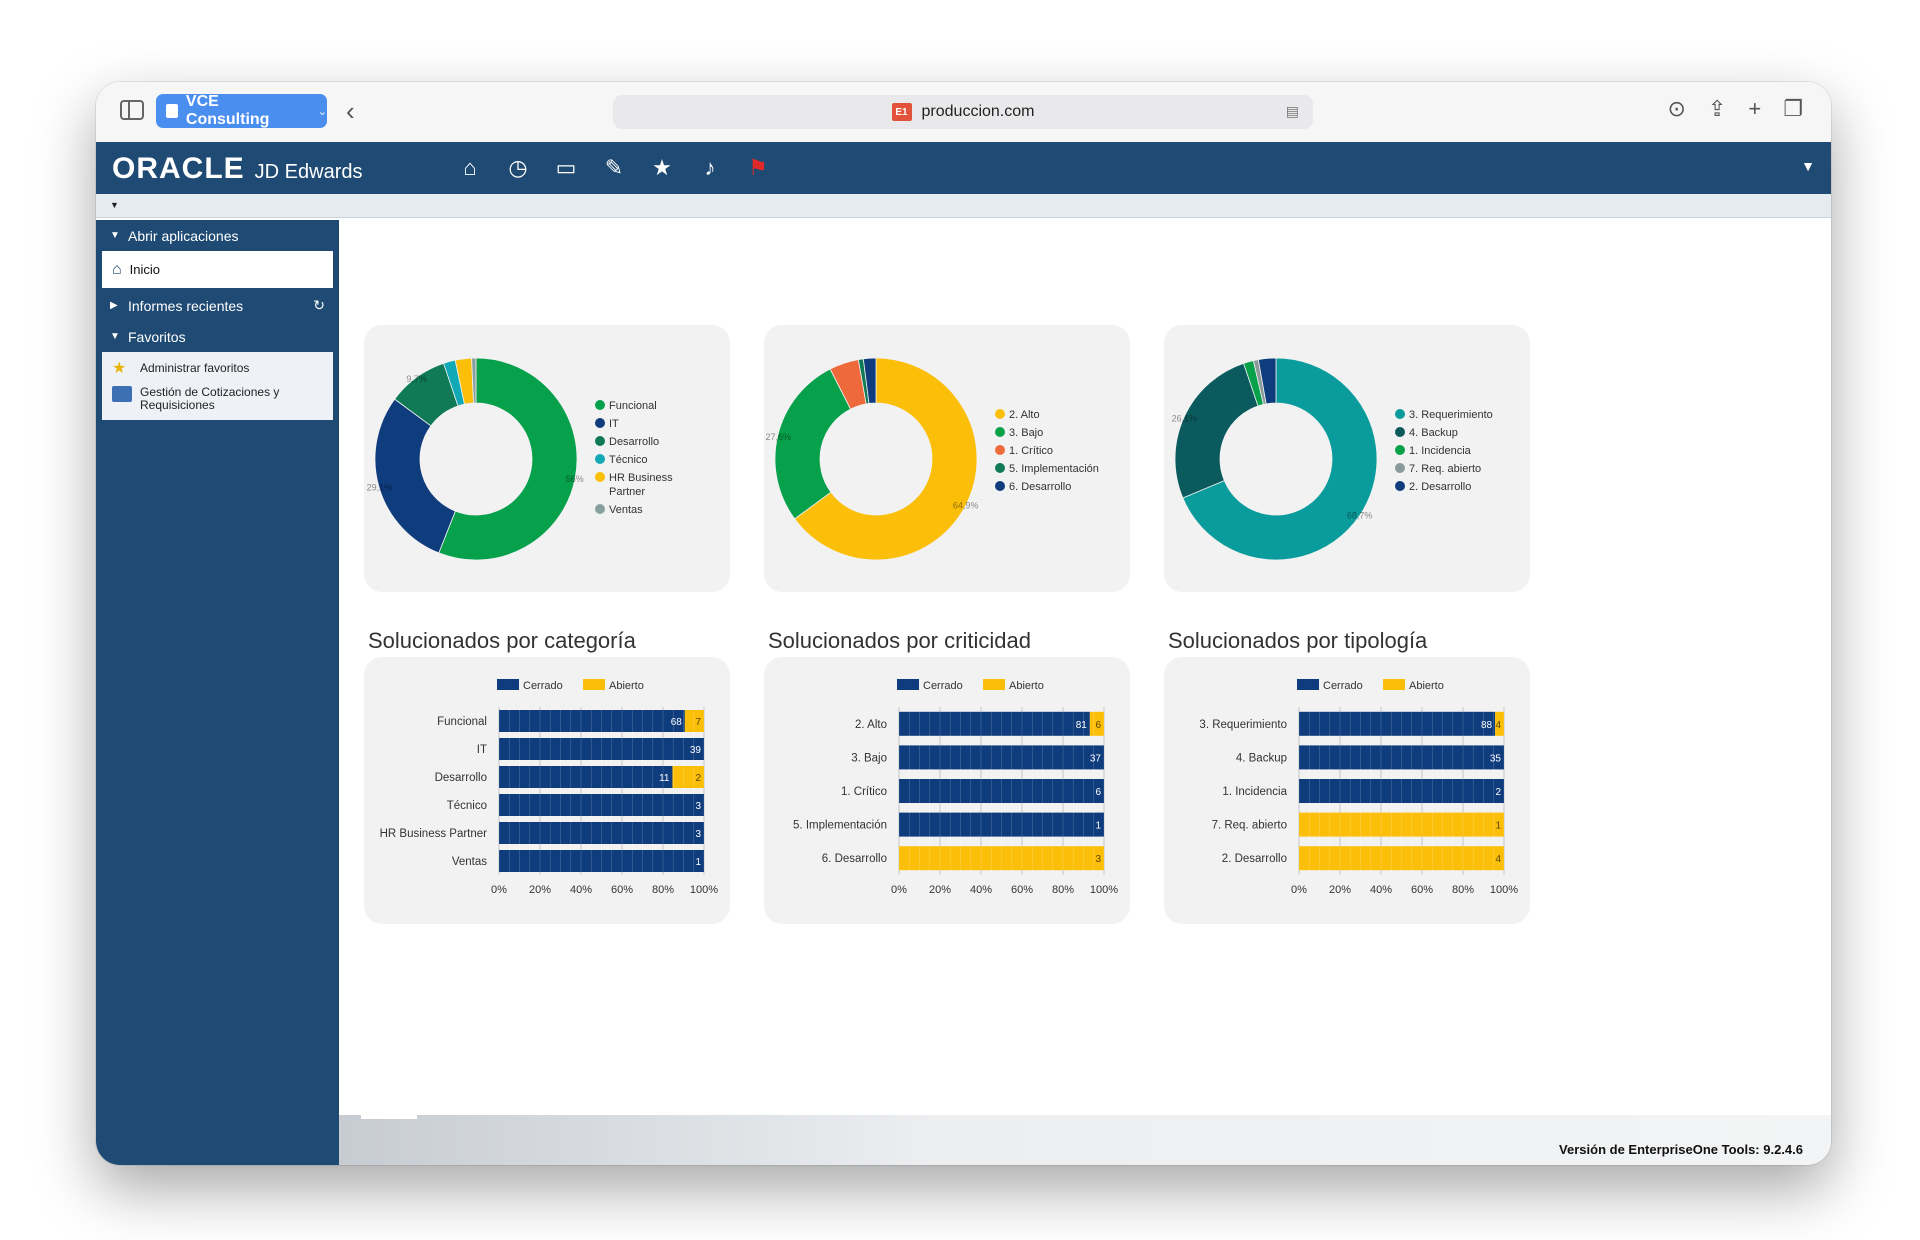 This screenshot has width=1920, height=1240. Describe the element at coordinates (1340, 890) in the screenshot. I see `x-tick-label: 20%` at that location.